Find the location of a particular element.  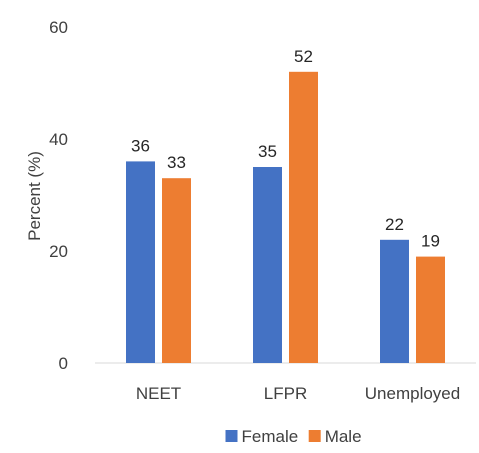

legend-swatch-female is located at coordinates (231, 436).